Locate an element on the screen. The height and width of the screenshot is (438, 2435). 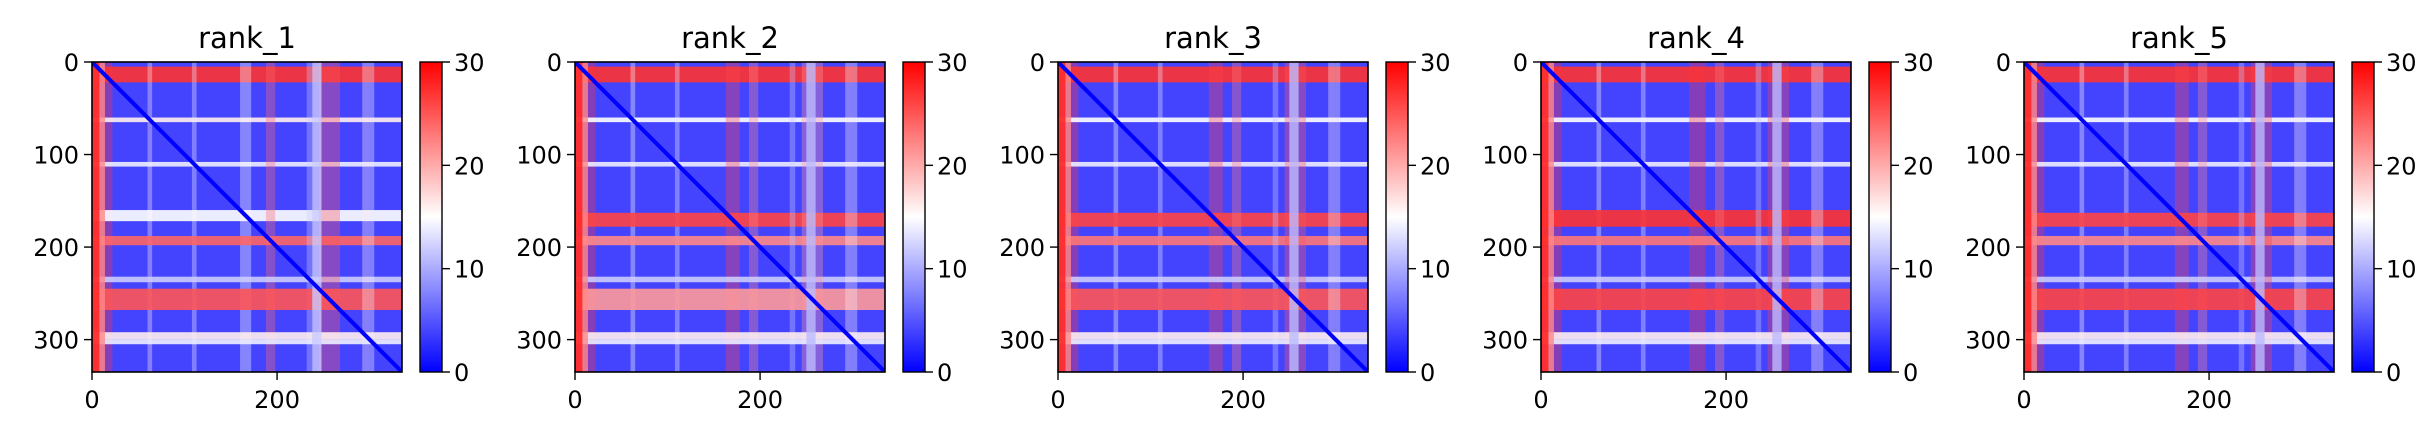
chart-title: rank_4 is located at coordinates (1696, 38).